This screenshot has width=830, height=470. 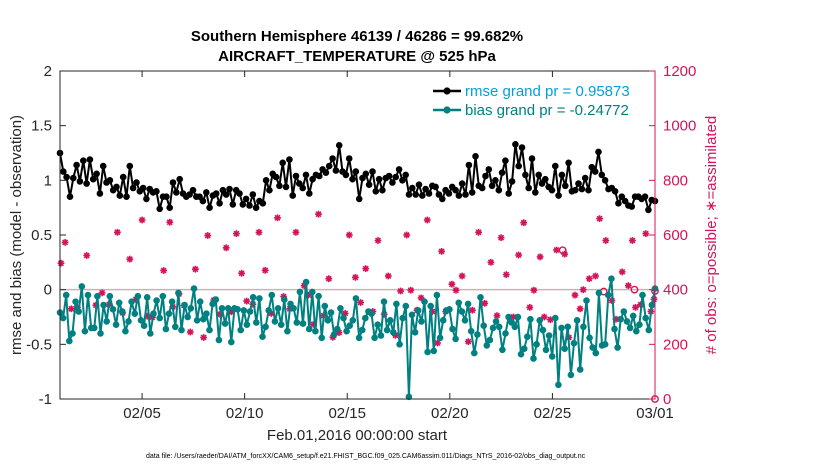 What do you see at coordinates (547, 91) in the screenshot?
I see `legend-rmse-label: rmse grand pr = 0.95873` at bounding box center [547, 91].